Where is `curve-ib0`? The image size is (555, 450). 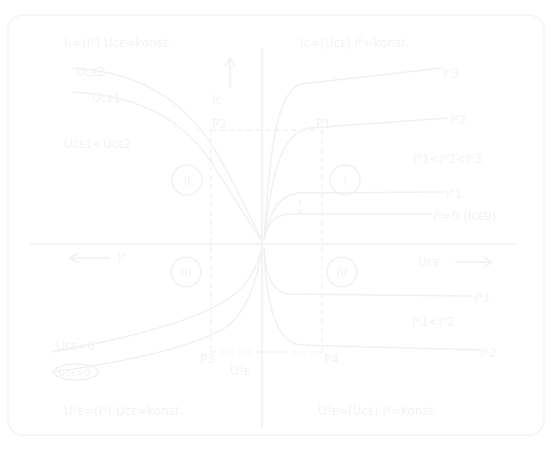 curve-ib0 is located at coordinates (347, 227).